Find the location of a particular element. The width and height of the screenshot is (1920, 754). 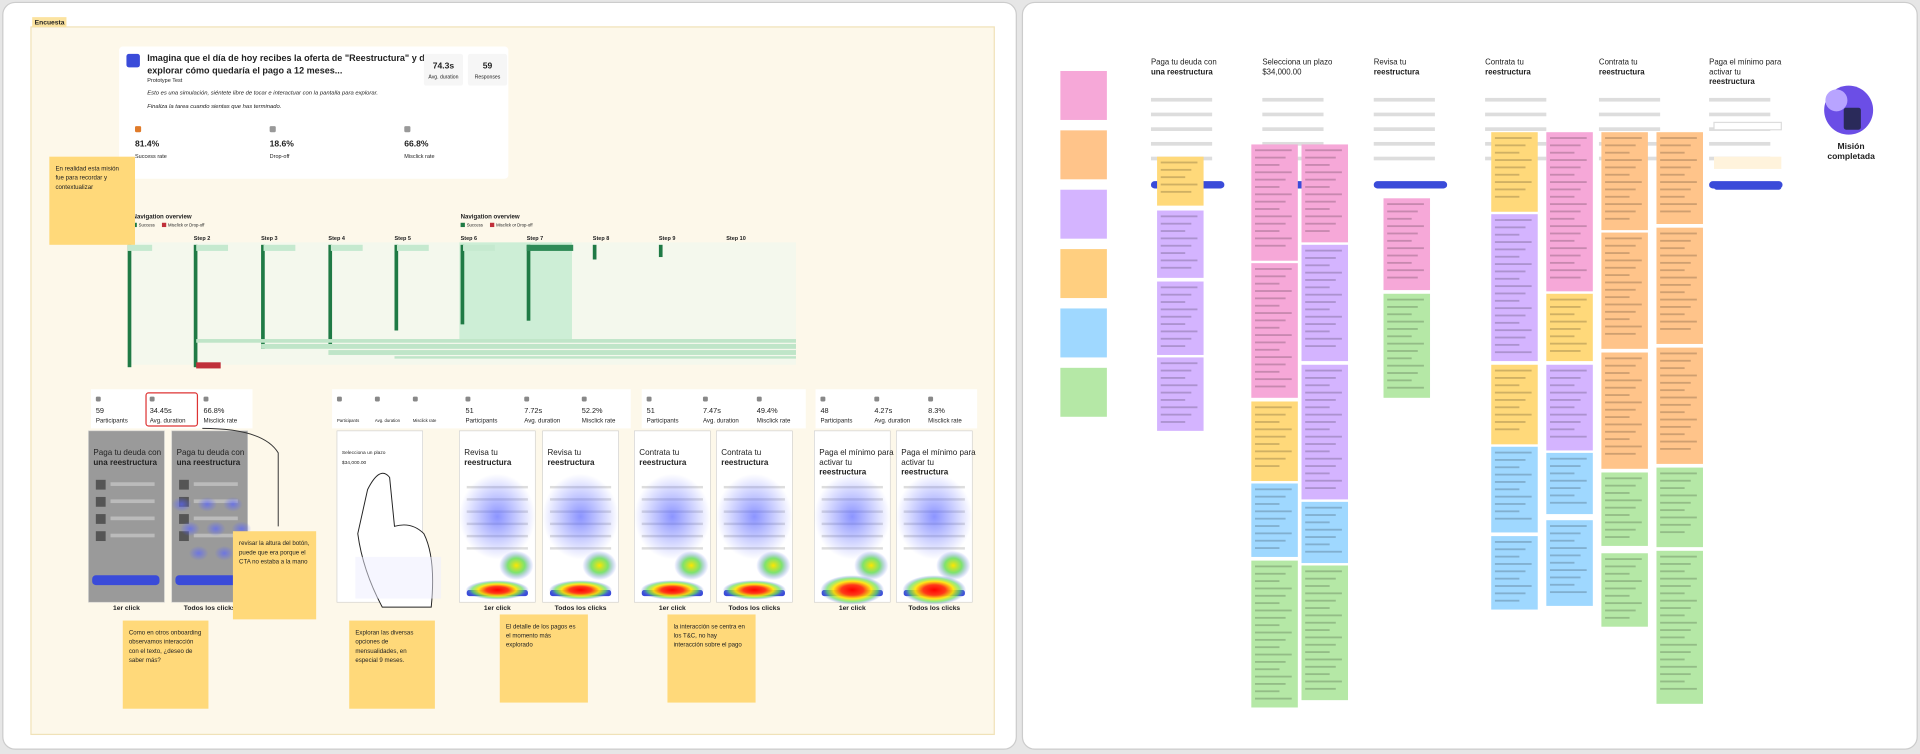

stat-label: Participants is located at coordinates (663, 421).